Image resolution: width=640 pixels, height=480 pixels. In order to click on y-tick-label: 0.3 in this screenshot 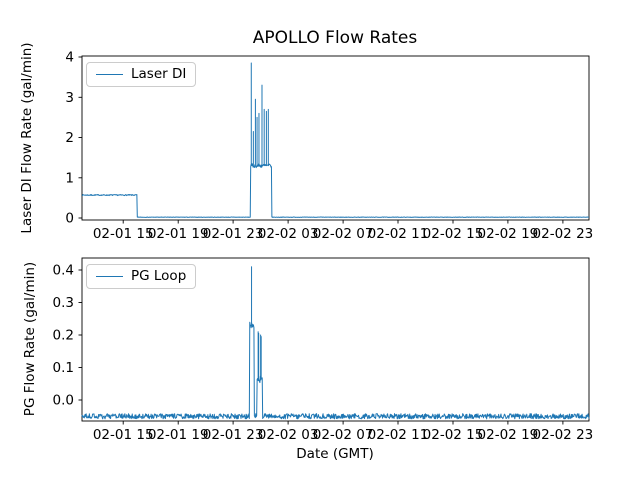, I will do `click(63, 303)`.